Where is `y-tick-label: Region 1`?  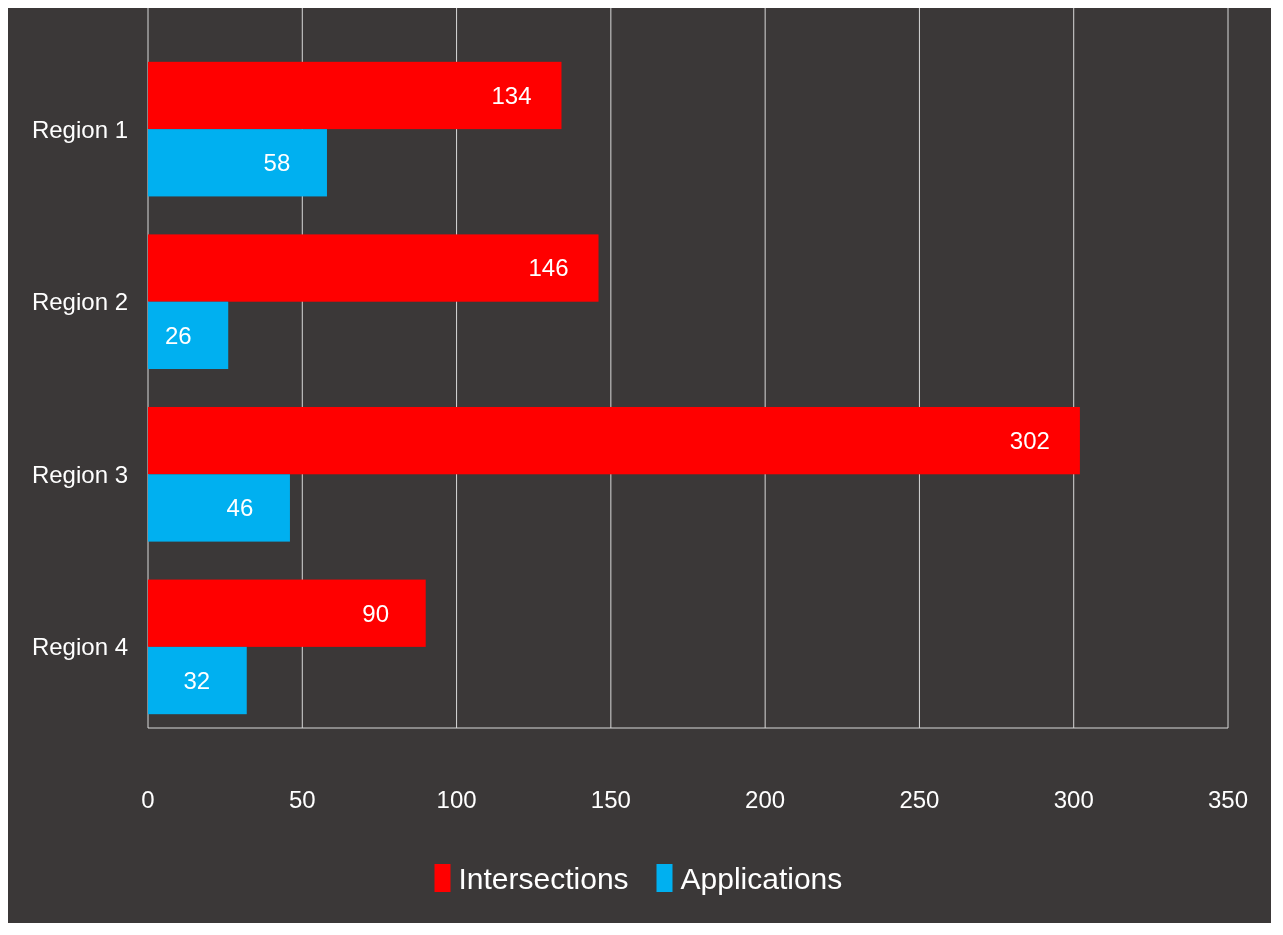
y-tick-label: Region 1 is located at coordinates (79, 129).